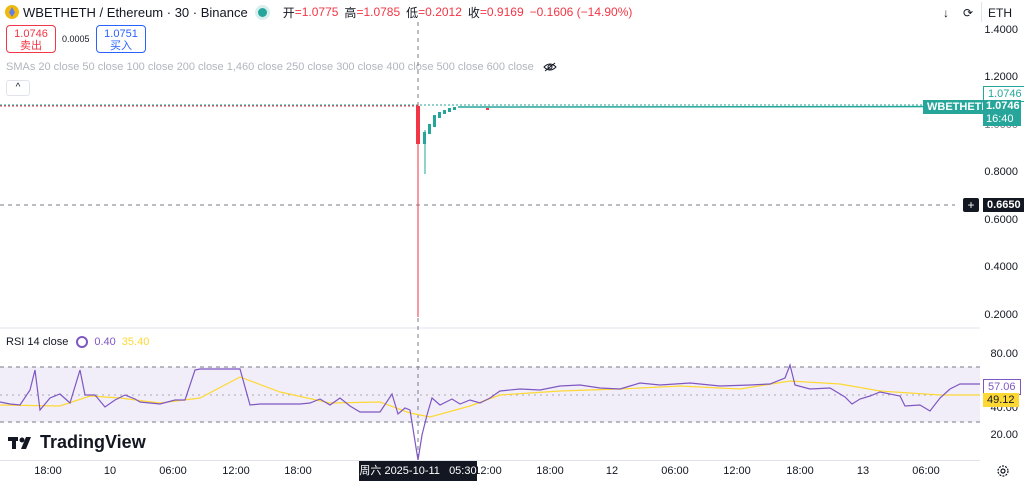 The image size is (1024, 481). What do you see at coordinates (31, 34) in the screenshot?
I see `sell-price: 1.0746` at bounding box center [31, 34].